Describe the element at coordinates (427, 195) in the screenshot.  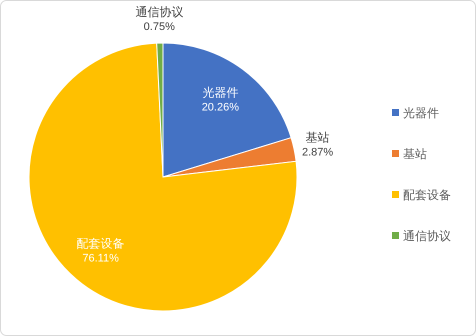
I see `legend-label: 配套设备` at that location.